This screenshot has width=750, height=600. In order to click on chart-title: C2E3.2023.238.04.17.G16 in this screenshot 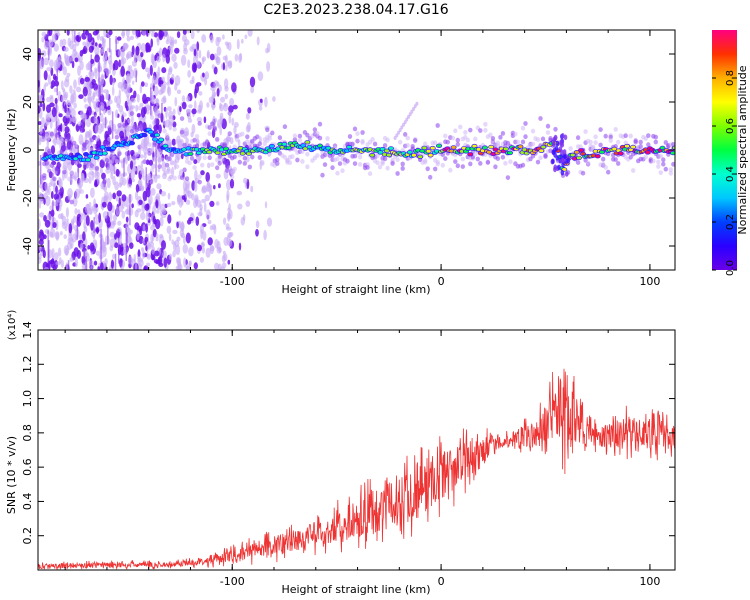, I will do `click(355, 10)`.